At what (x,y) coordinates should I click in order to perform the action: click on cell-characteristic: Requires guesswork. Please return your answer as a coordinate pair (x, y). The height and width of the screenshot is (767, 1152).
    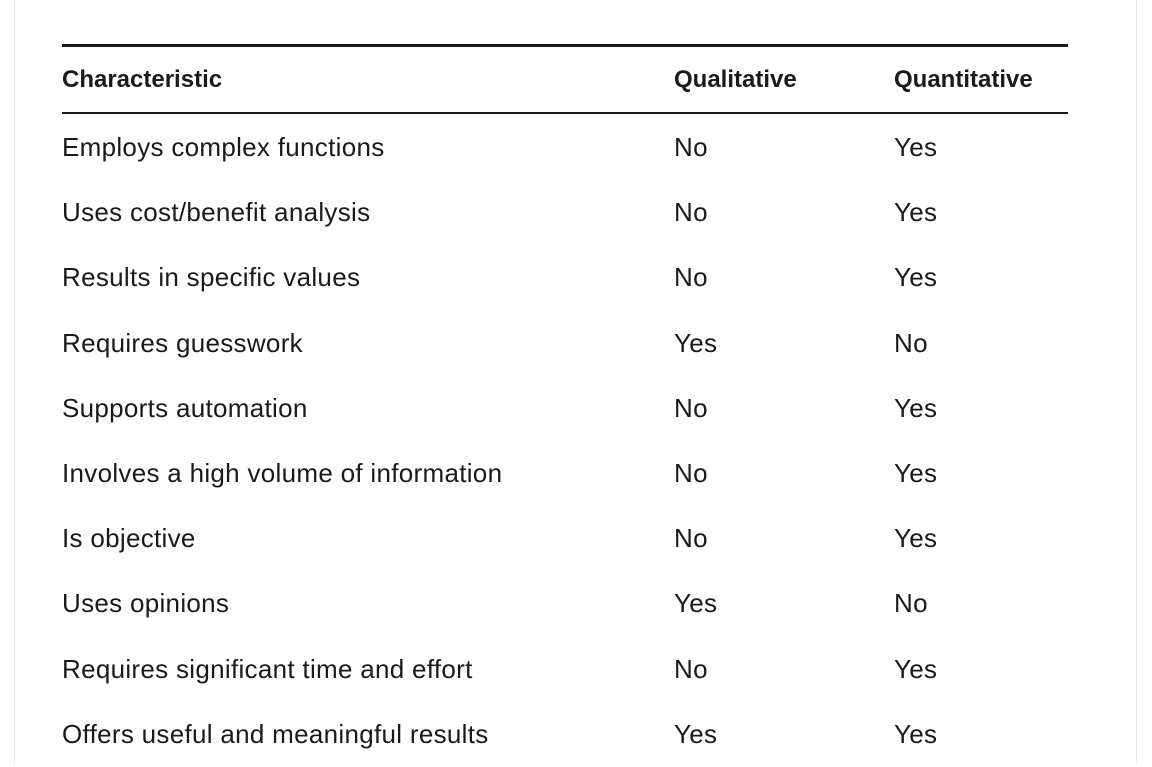
    Looking at the image, I should click on (182, 342).